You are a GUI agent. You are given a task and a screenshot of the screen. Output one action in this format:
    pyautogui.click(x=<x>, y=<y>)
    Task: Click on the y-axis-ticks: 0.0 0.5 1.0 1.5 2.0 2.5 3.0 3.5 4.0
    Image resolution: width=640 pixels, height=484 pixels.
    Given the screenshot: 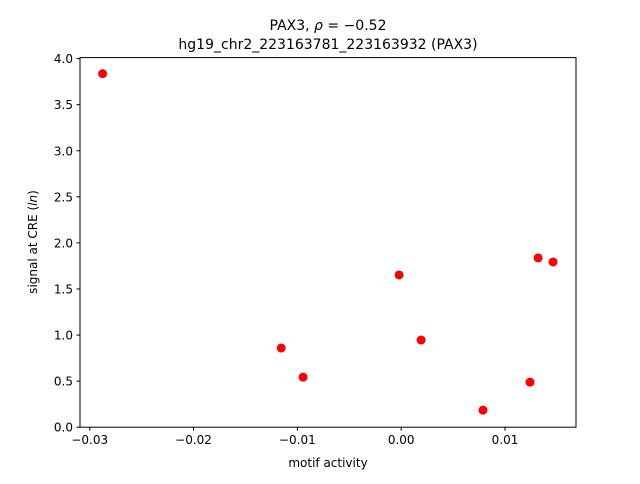 What is the action you would take?
    pyautogui.click(x=67, y=243)
    